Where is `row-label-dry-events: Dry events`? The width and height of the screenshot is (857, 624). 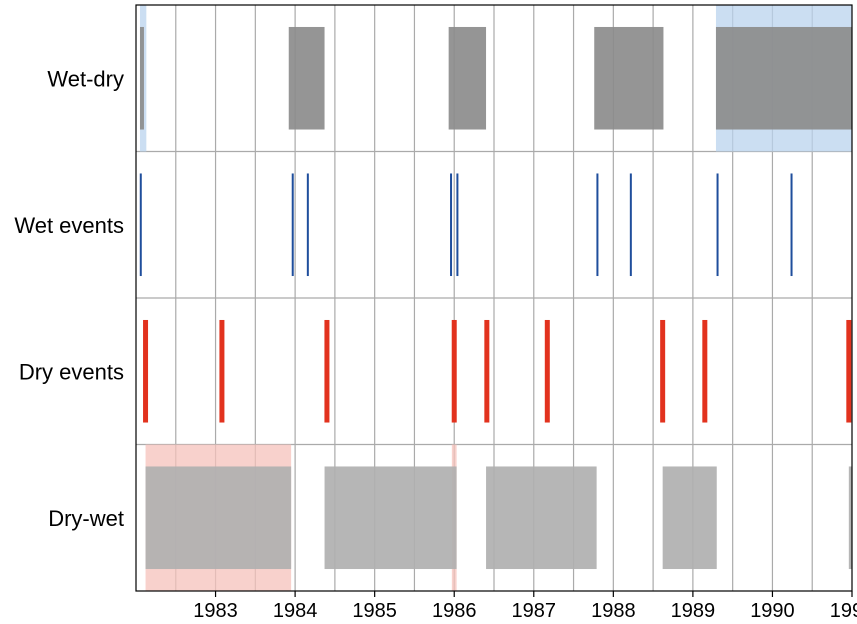 row-label-dry-events: Dry events is located at coordinates (71, 371).